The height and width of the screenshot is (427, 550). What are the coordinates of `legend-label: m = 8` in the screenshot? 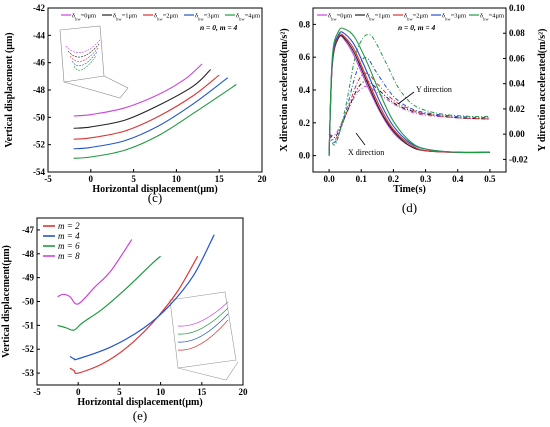 It's located at (69, 256).